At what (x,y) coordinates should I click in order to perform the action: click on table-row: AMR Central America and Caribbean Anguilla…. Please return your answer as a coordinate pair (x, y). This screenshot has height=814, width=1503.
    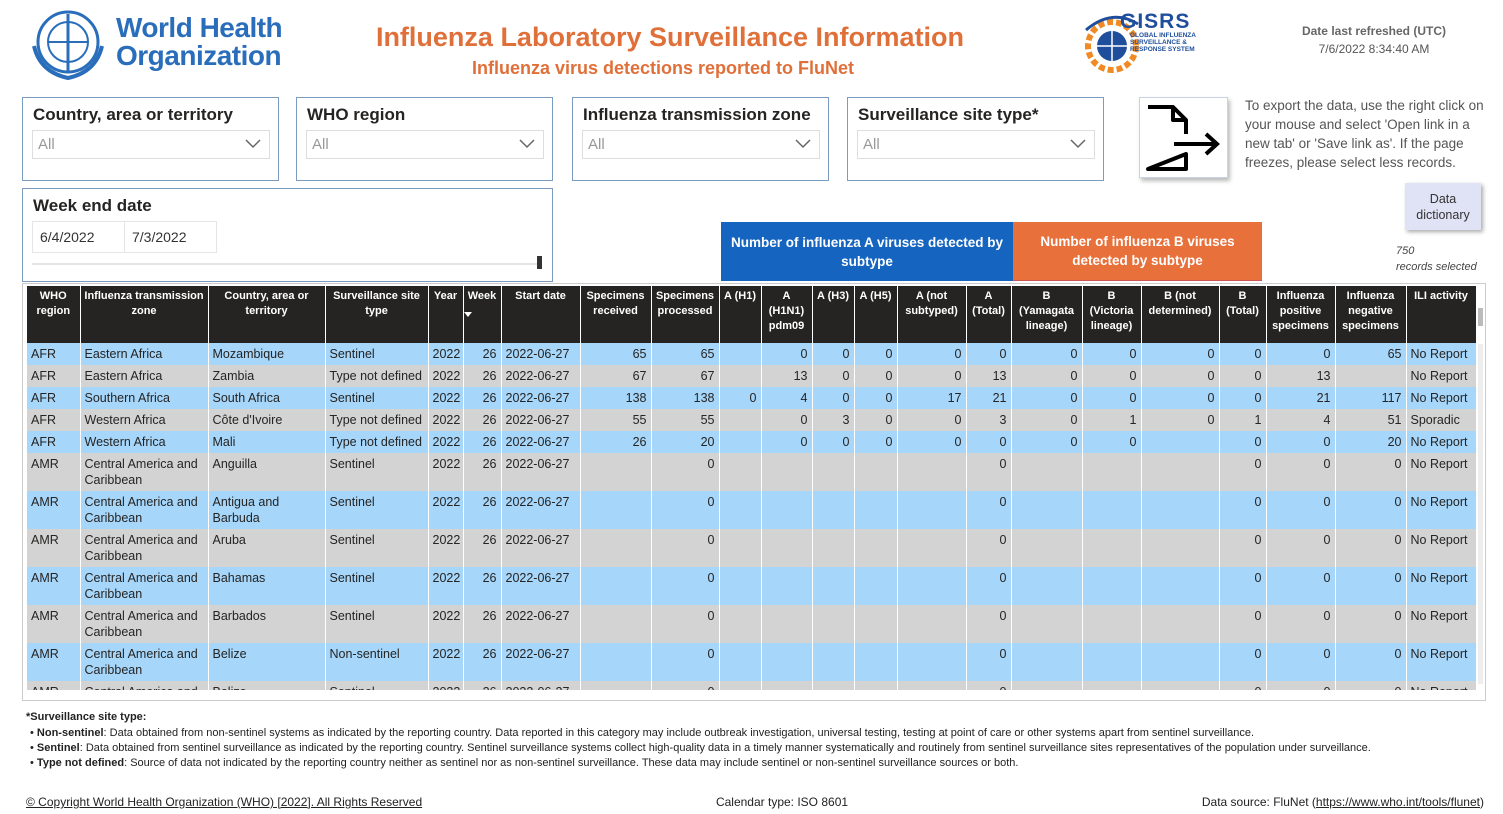
    Looking at the image, I should click on (752, 472).